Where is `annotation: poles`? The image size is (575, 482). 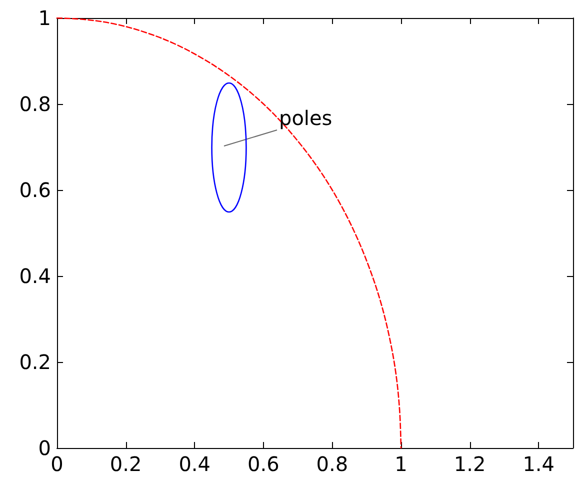
annotation: poles is located at coordinates (305, 118).